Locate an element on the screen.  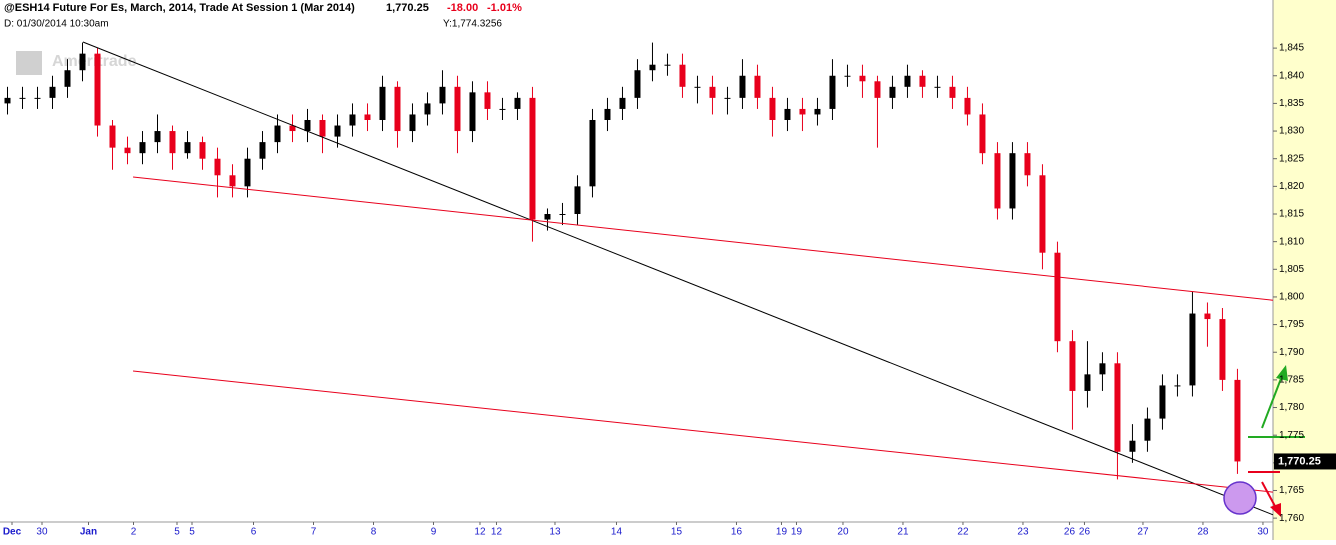
x-tick-label: 23 is located at coordinates (1023, 532).